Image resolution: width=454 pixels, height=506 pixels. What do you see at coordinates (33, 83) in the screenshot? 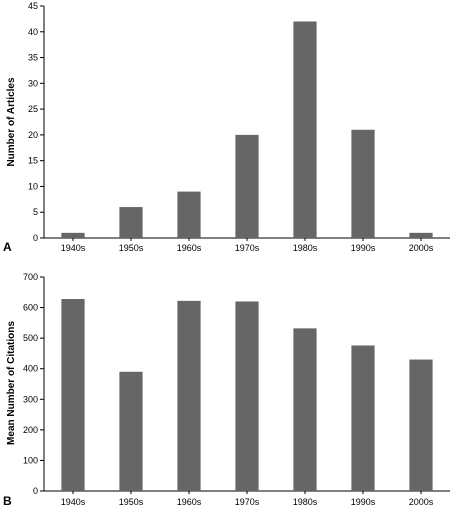
I see `y-tick-label-a-6: 30` at bounding box center [33, 83].